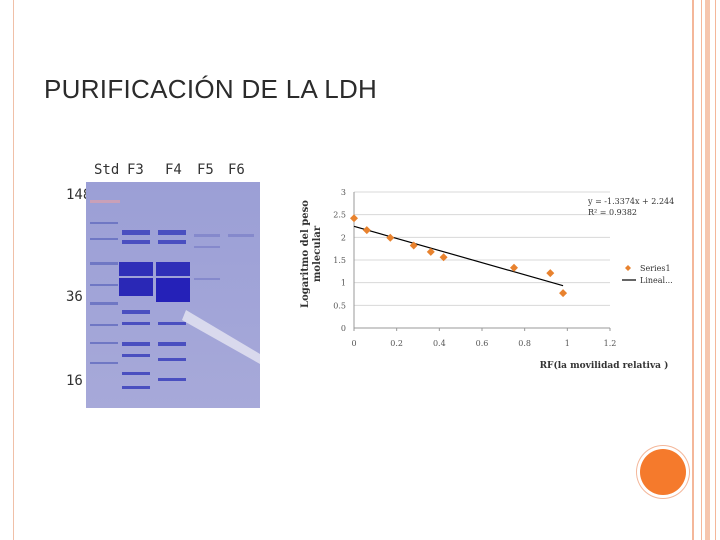 Image resolution: width=720 pixels, height=540 pixels. I want to click on chart-axes: 0 0.5 1 1.5 2 2.5 3 0 0.2 0.4 0.6 0.8 1 1.2, so click(474, 268).